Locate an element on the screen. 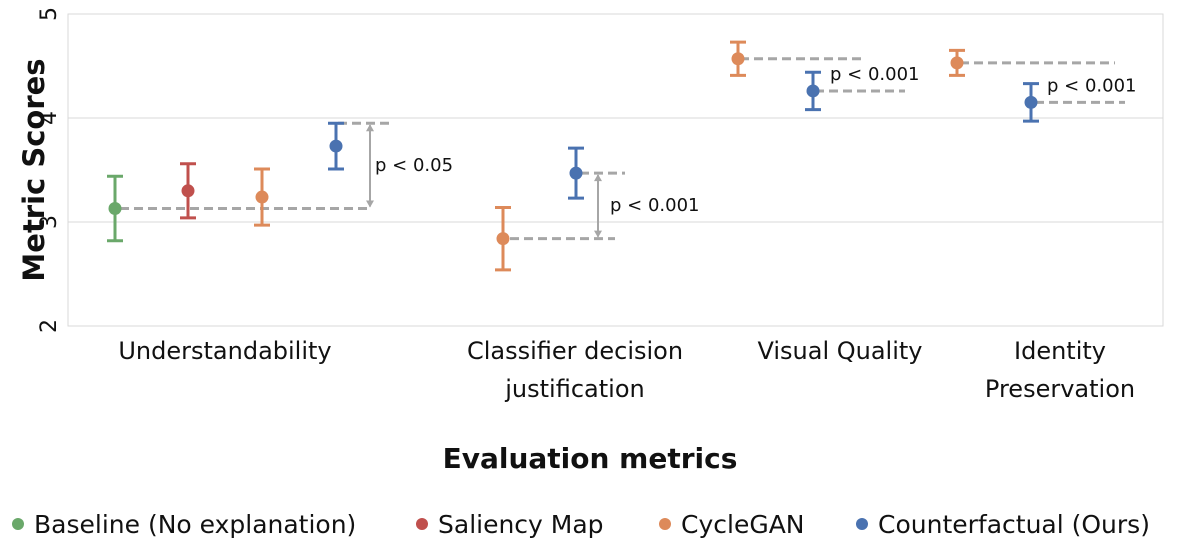 This screenshot has width=1179, height=546. legend-label: Counterfactual (Ours) is located at coordinates (1014, 524).